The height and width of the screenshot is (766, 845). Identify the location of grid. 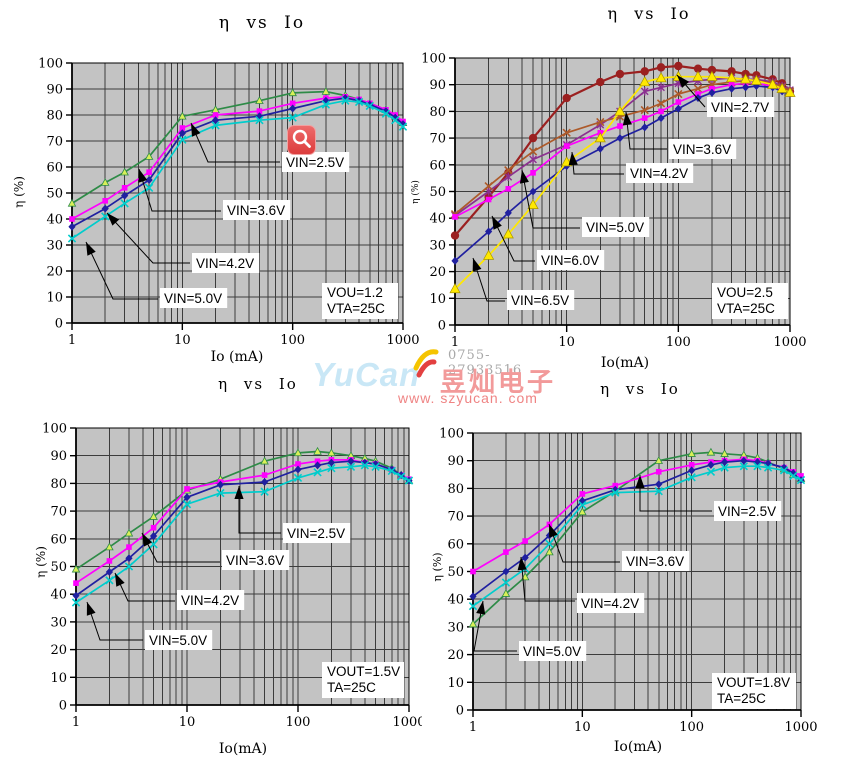
(237, 193).